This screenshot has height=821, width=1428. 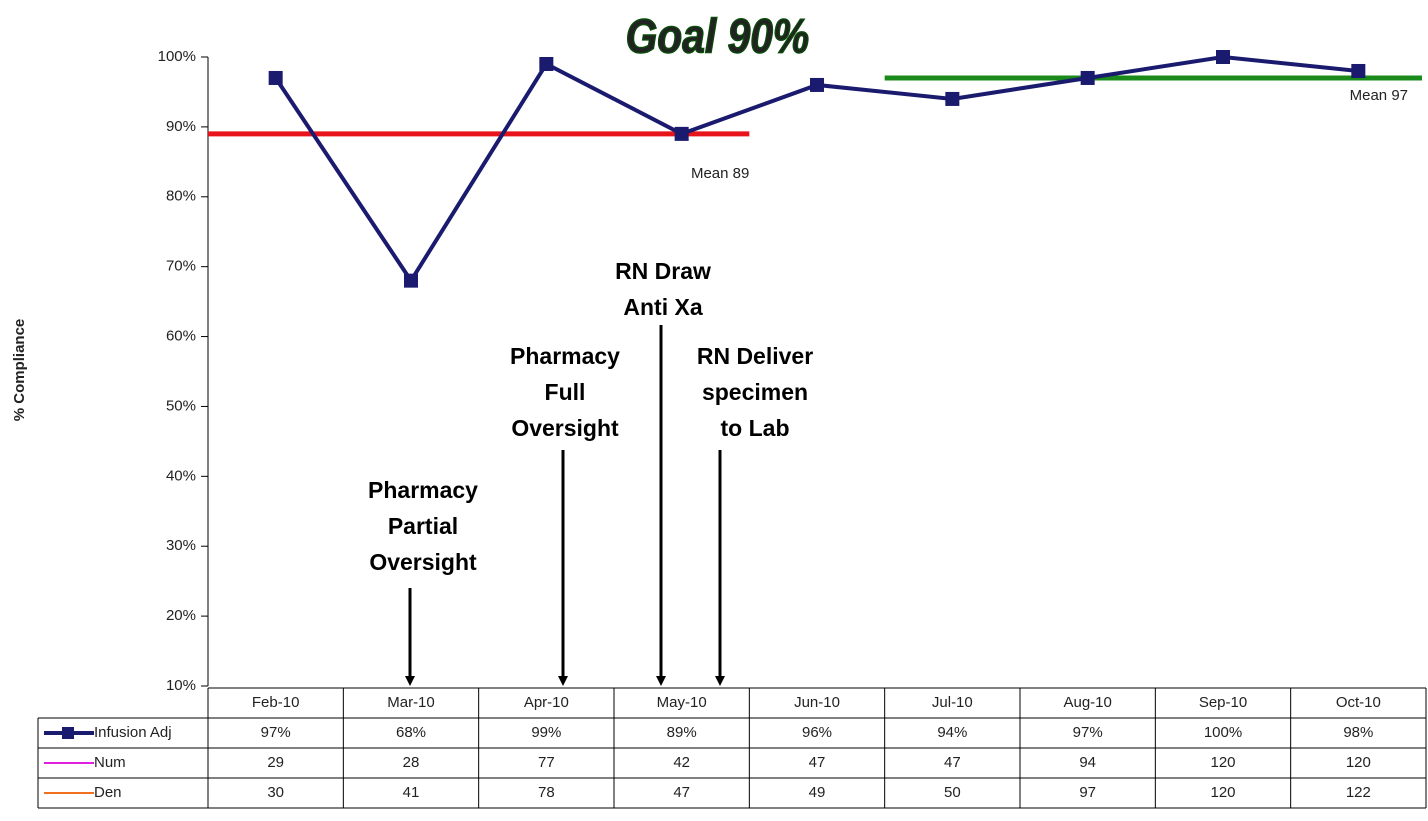 What do you see at coordinates (952, 732) in the screenshot?
I see `table-value: 94%` at bounding box center [952, 732].